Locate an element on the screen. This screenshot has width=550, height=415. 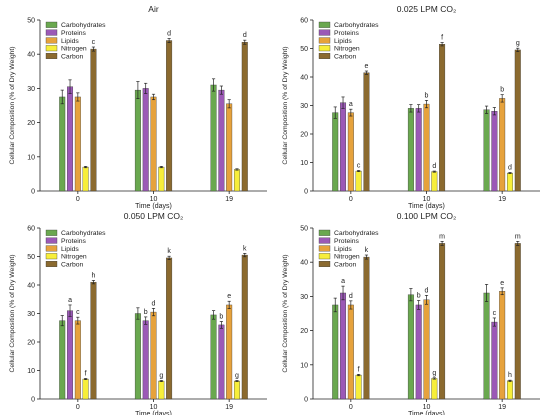
legend-swatch-proteins is located at coordinates (324, 32).